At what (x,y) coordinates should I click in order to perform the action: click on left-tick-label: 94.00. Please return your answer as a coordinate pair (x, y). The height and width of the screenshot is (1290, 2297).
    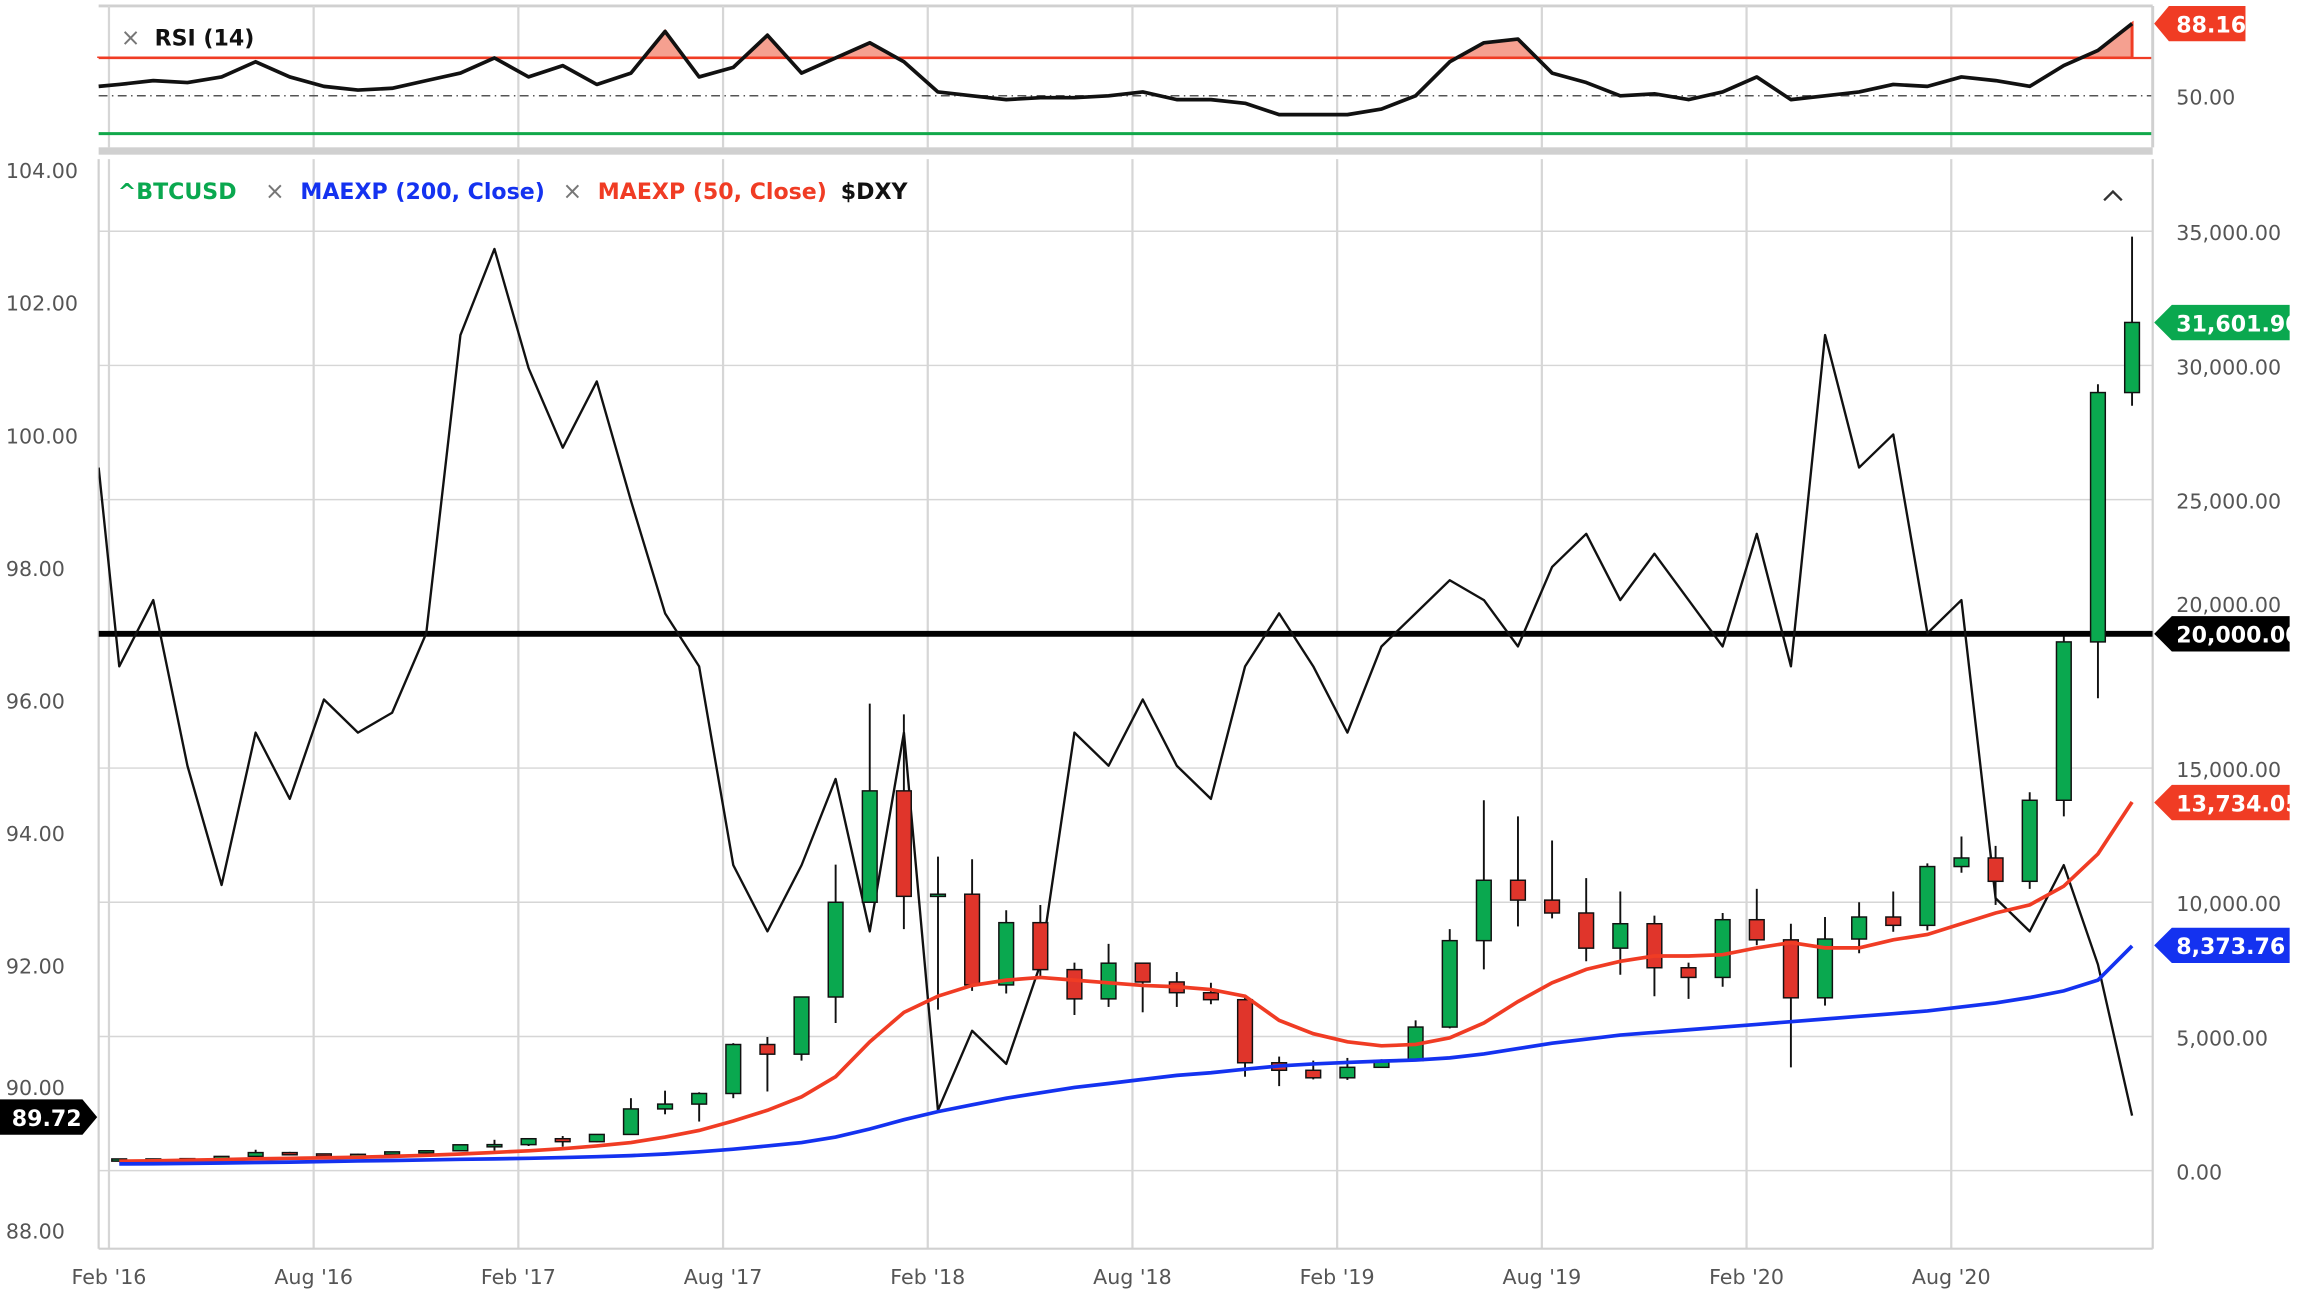
    Looking at the image, I should click on (35, 834).